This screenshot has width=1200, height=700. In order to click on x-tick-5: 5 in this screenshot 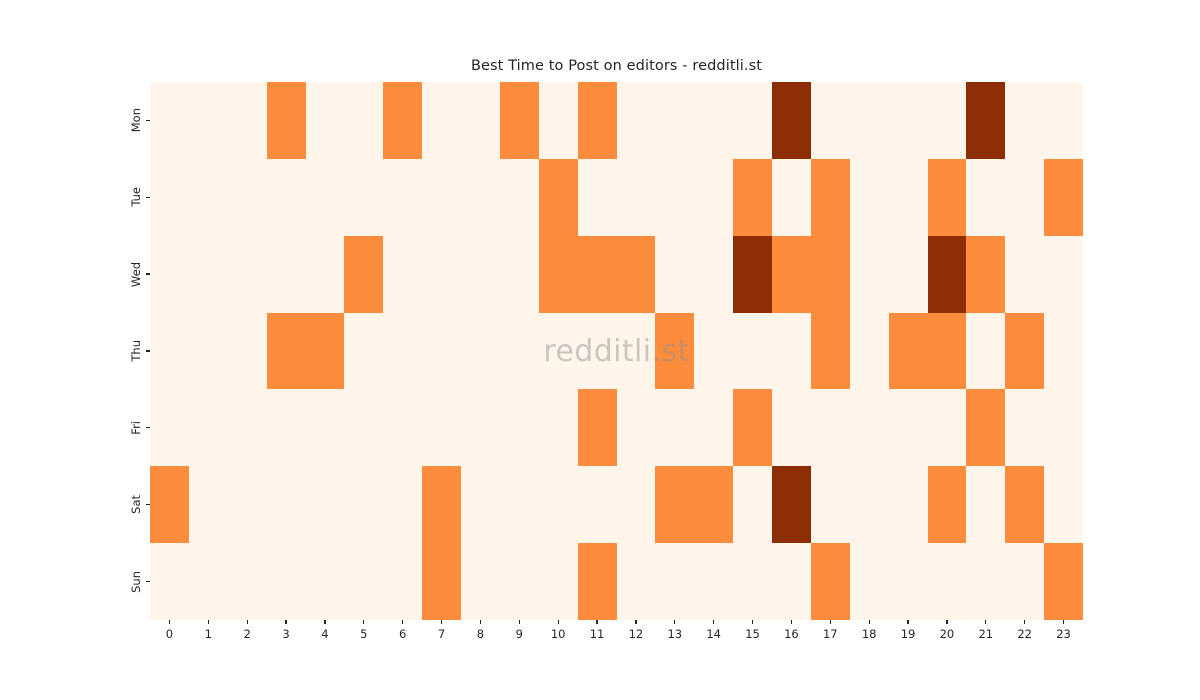, I will do `click(363, 630)`.